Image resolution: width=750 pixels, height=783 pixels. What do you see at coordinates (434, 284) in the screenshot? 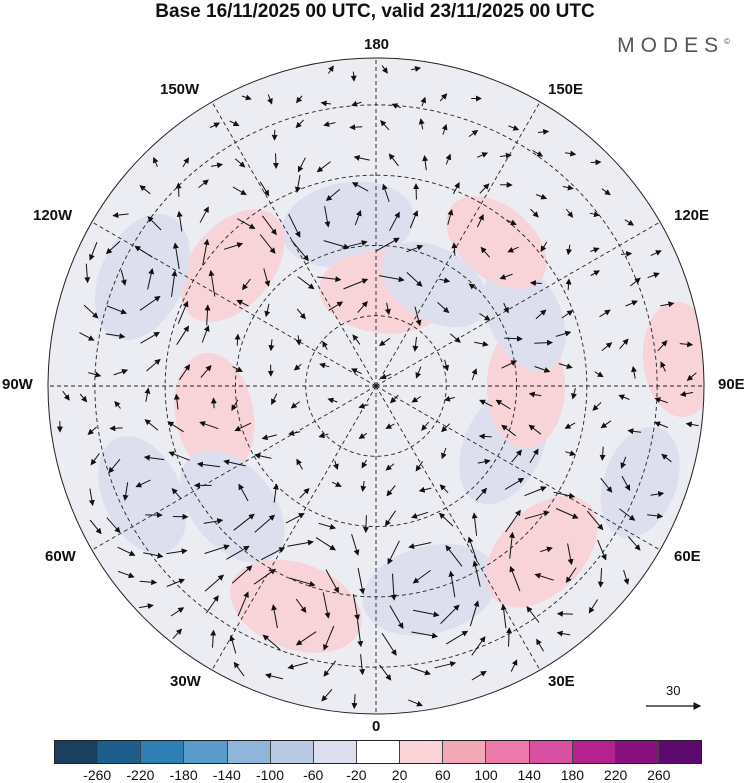
I see `negative-anomaly` at bounding box center [434, 284].